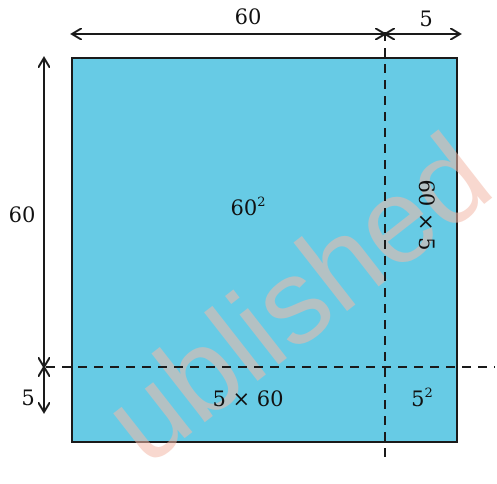 The width and height of the screenshot is (497, 484). What do you see at coordinates (248, 17) in the screenshot?
I see `top-label-60: 60` at bounding box center [248, 17].